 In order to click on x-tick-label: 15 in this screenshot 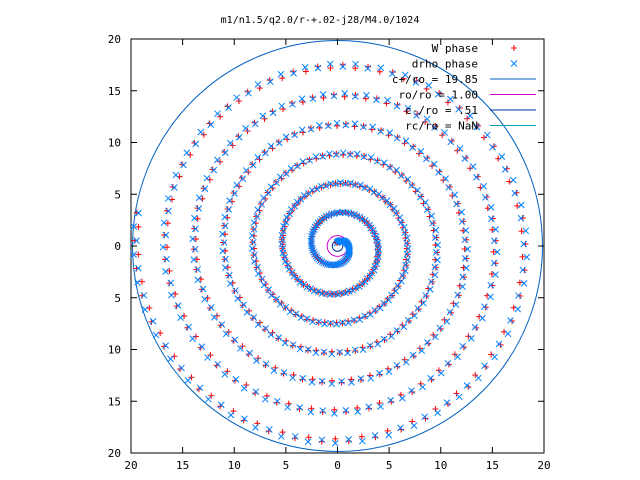, I will do `click(492, 465)`.